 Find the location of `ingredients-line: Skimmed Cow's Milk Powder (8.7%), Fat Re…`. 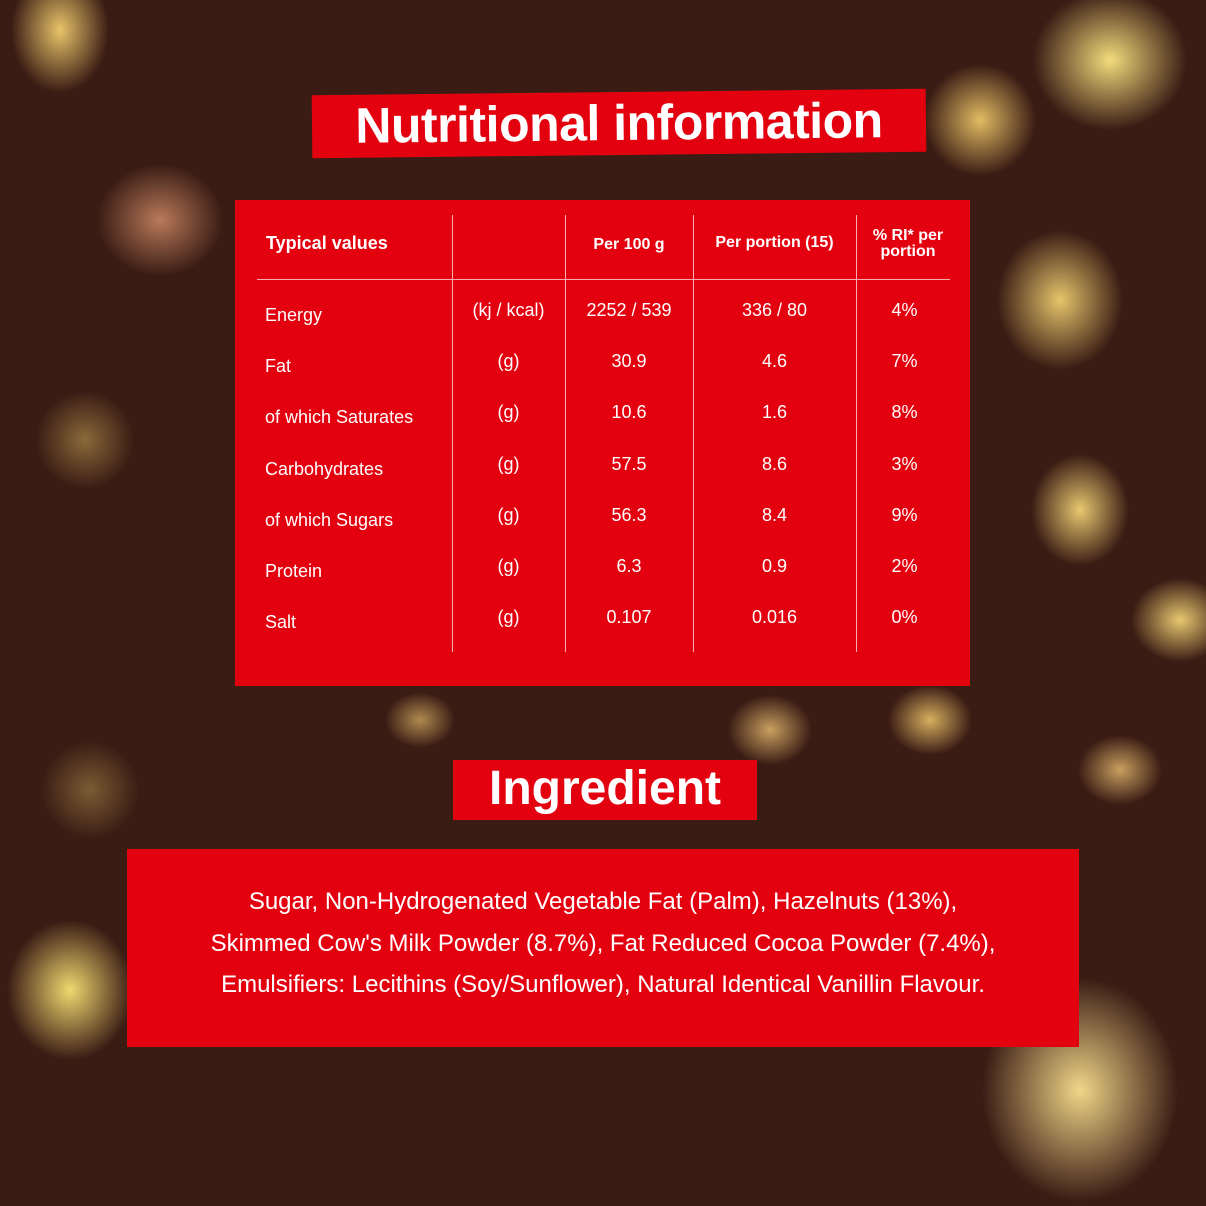

ingredients-line: Skimmed Cow's Milk Powder (8.7%), Fat Re… is located at coordinates (603, 943).